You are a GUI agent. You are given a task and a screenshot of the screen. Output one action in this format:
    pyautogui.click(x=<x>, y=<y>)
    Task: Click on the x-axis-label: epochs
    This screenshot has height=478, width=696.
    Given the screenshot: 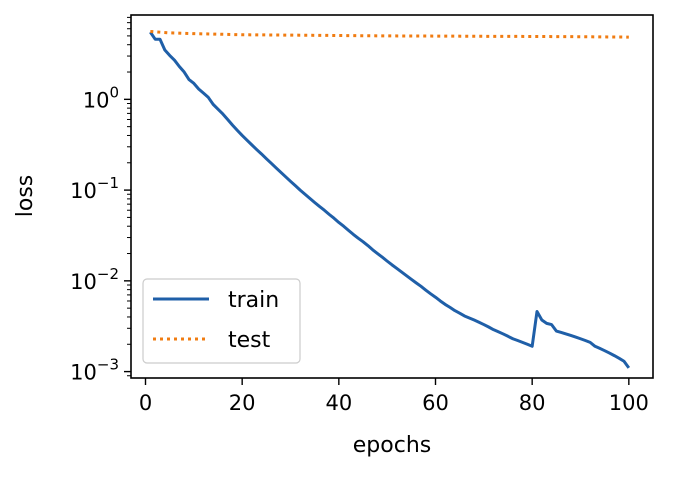 What is the action you would take?
    pyautogui.click(x=392, y=445)
    